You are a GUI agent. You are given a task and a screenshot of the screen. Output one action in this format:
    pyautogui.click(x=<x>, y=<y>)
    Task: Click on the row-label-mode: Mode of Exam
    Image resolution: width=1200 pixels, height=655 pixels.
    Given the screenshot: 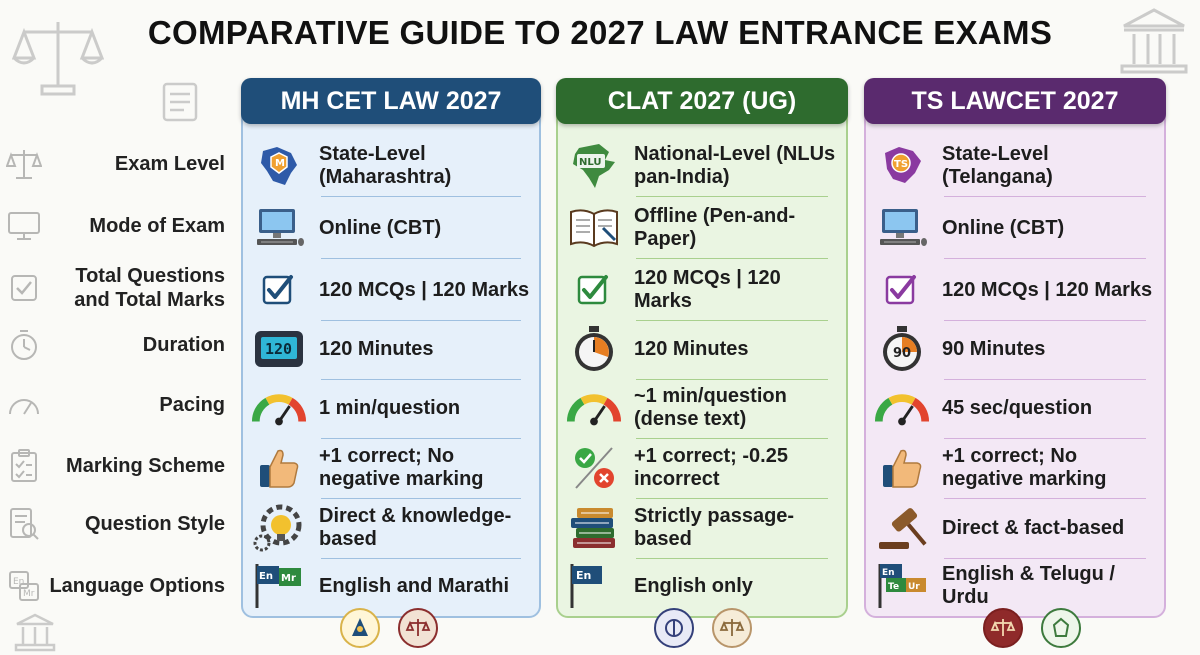 What is the action you would take?
    pyautogui.click(x=112, y=226)
    